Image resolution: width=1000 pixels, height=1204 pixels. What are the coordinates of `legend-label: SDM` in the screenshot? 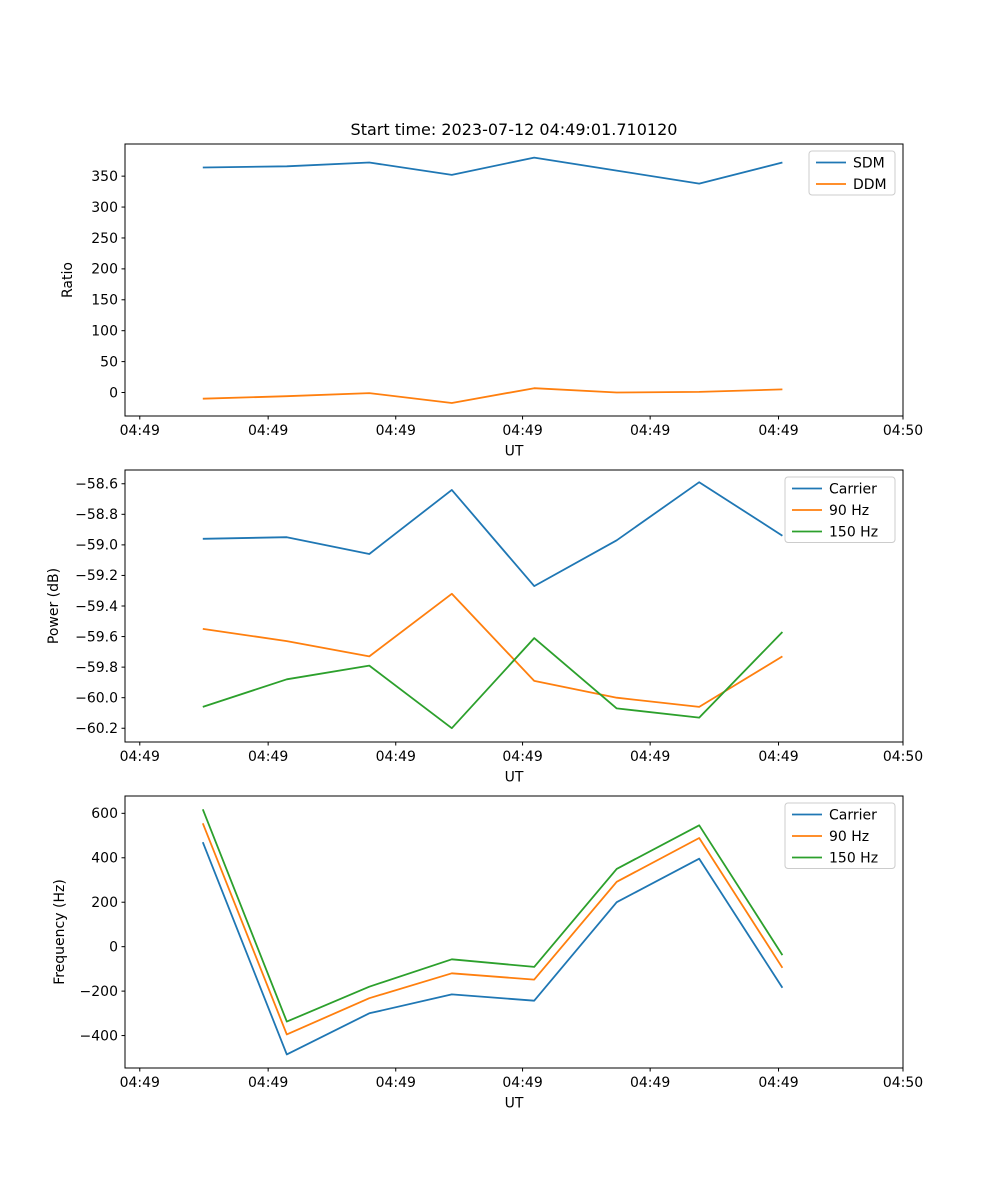 It's located at (869, 164).